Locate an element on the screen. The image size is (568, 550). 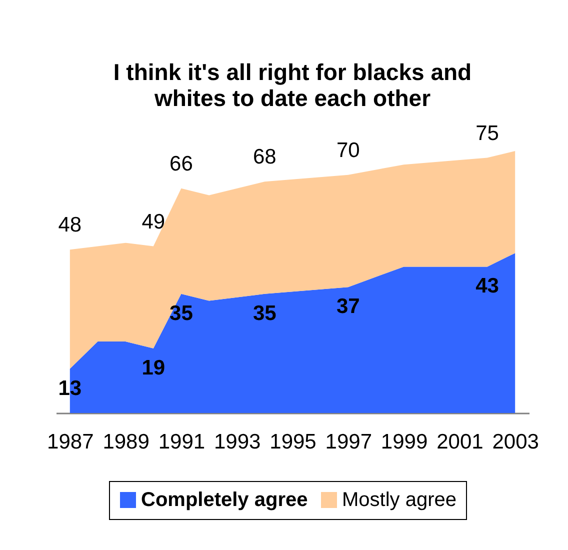
data-label: 43 is located at coordinates (487, 286).